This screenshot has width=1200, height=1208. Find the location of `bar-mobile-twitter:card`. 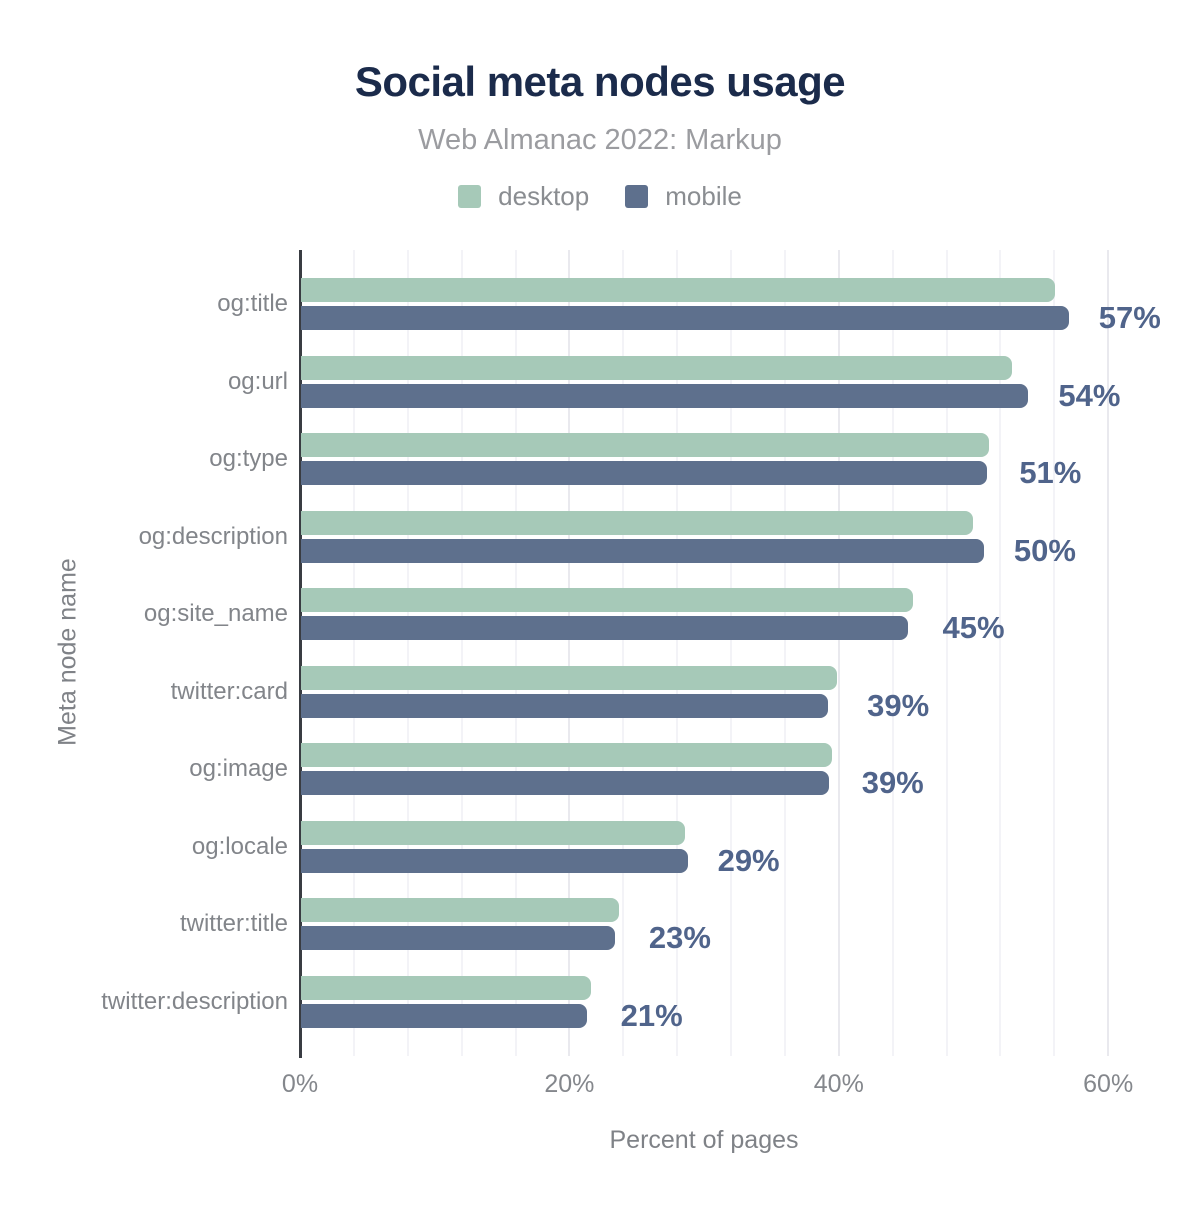

bar-mobile-twitter:card is located at coordinates (564, 705).